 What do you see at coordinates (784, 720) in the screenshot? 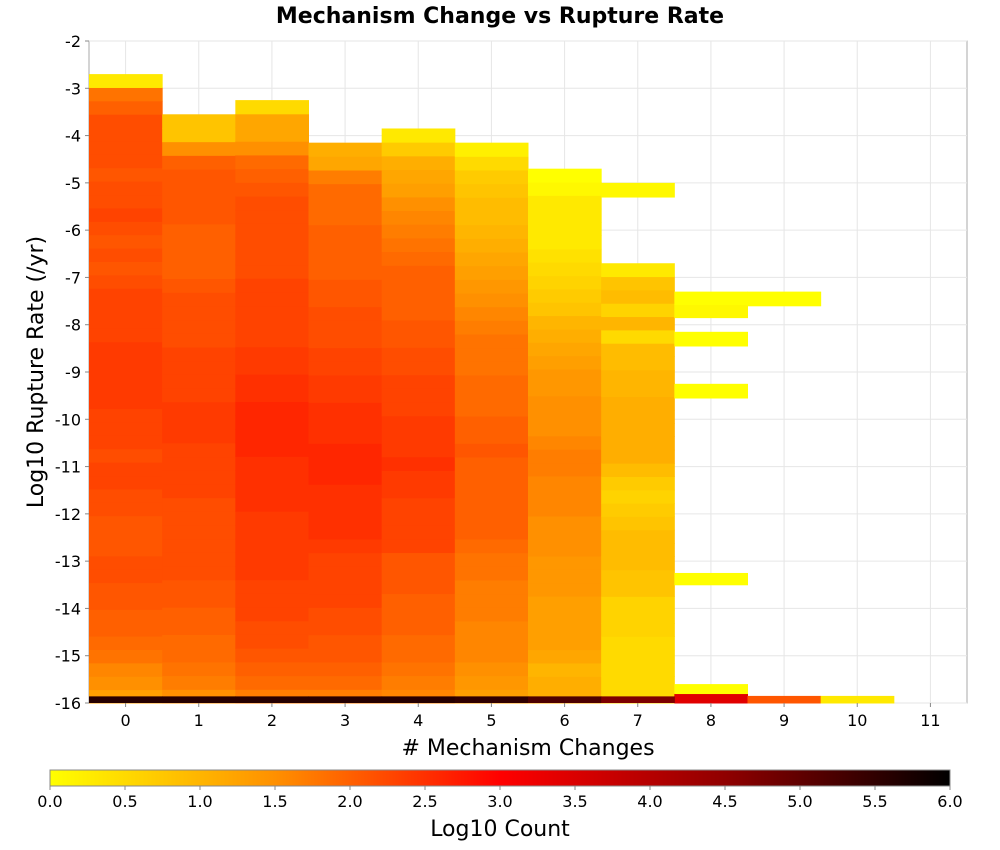
I see `x-tick-label: 9` at bounding box center [784, 720].